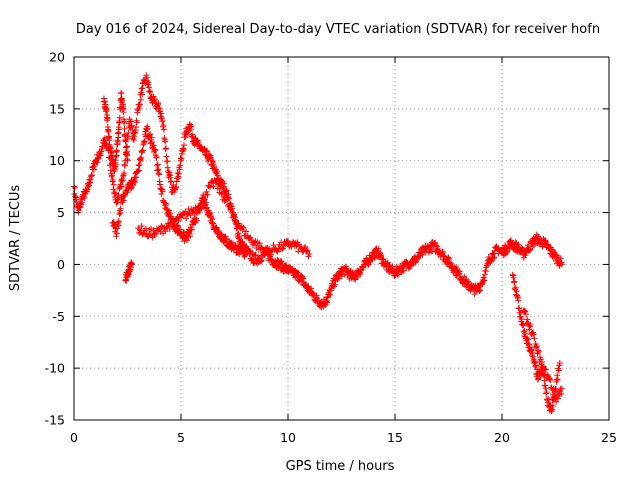 This screenshot has height=480, width=640. Describe the element at coordinates (128, 275) in the screenshot. I see `dip-near-2.6h-point` at that location.